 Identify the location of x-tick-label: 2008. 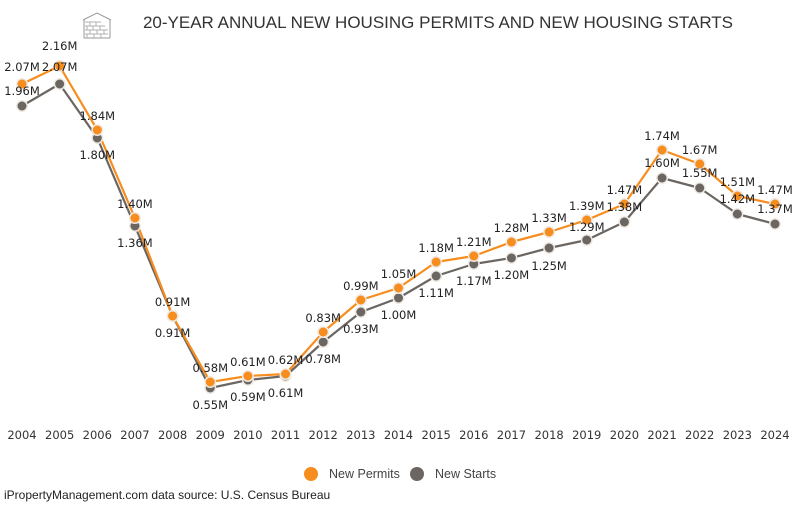
(172, 435).